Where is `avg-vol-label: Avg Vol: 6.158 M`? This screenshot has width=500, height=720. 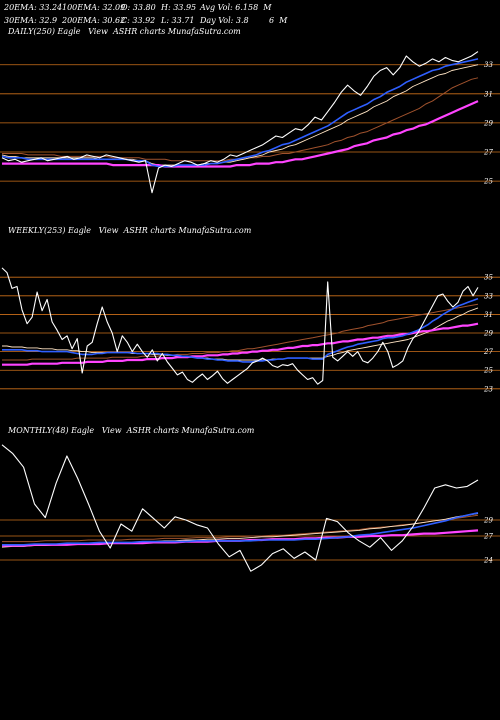 avg-vol-label: Avg Vol: 6.158 M is located at coordinates (236, 7).